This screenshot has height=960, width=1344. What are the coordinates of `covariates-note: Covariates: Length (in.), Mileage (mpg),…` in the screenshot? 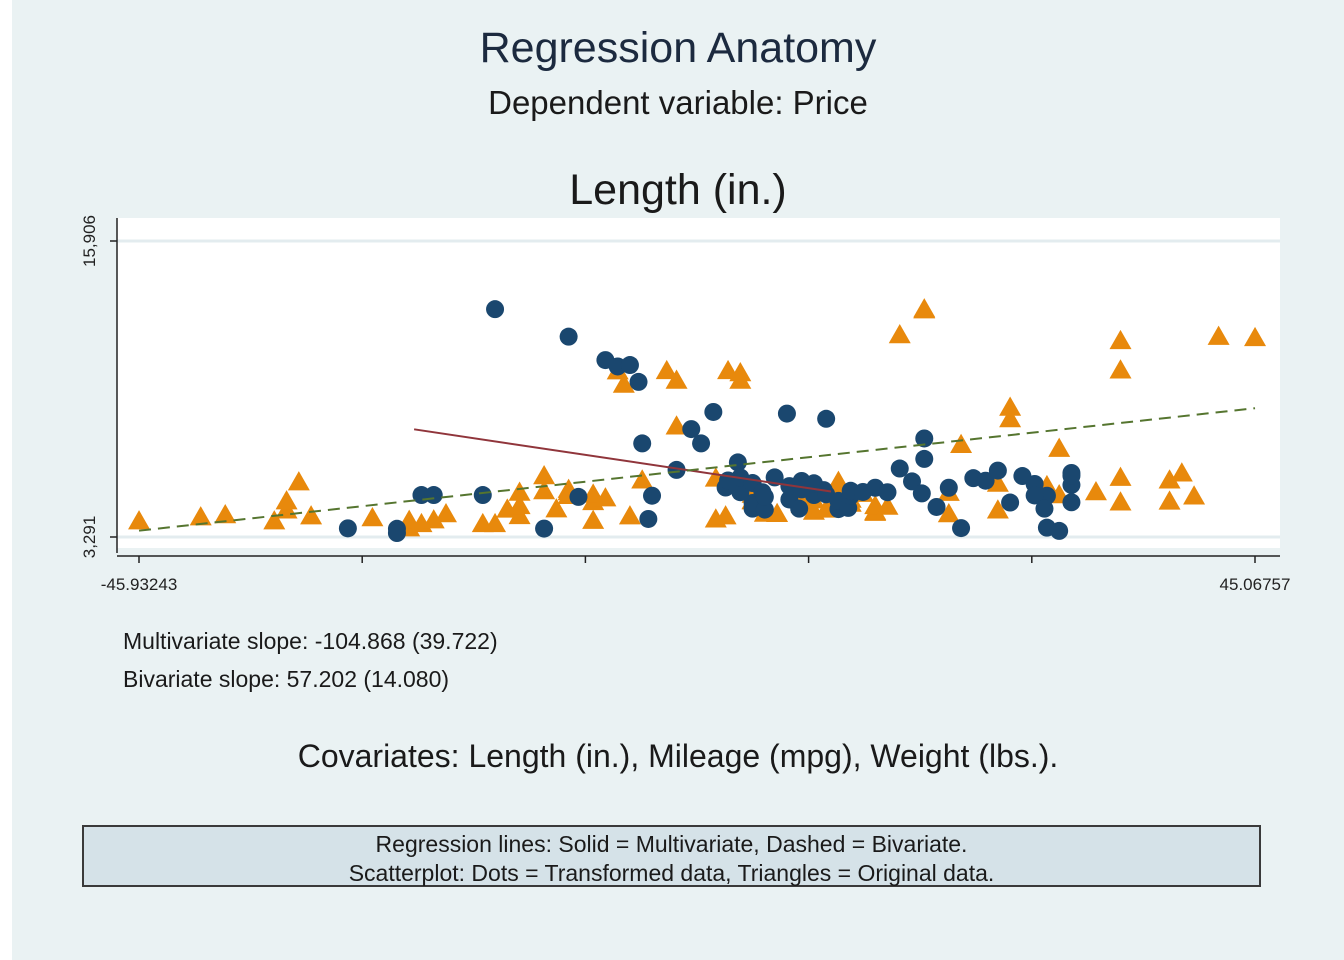 It's located at (678, 756).